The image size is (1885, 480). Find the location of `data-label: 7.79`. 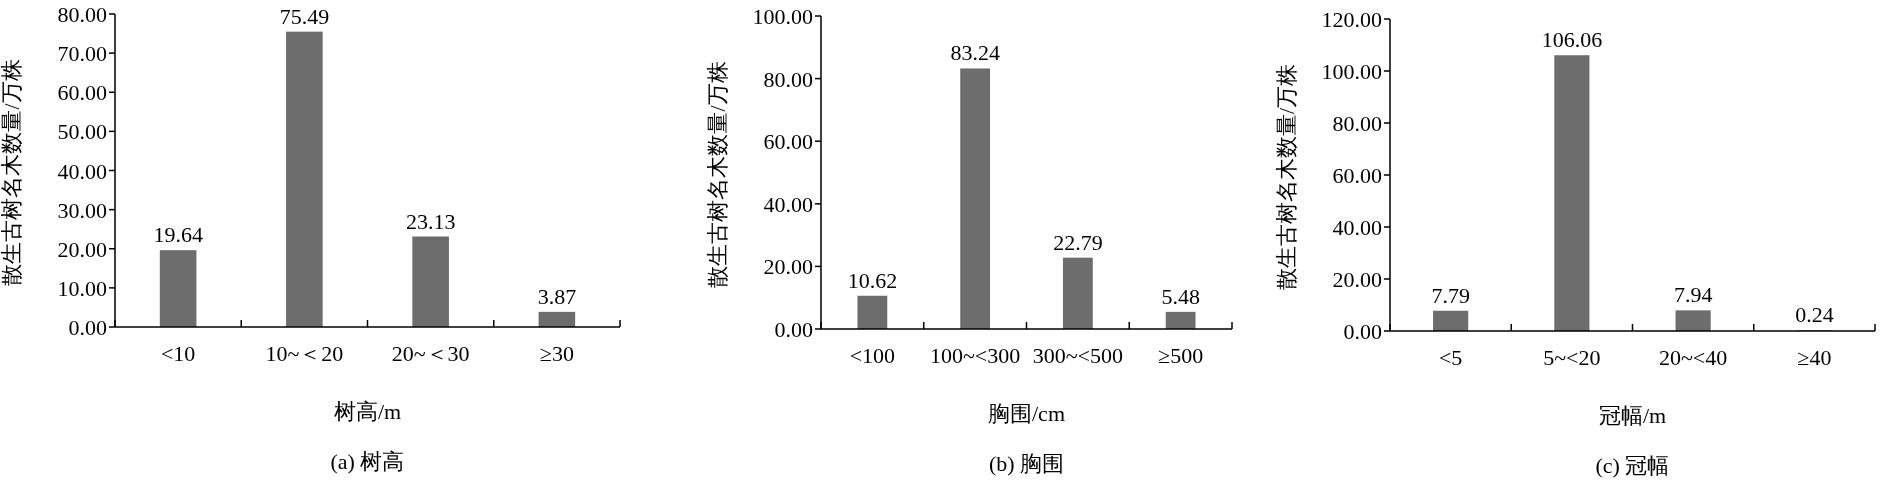

data-label: 7.79 is located at coordinates (1450, 295).